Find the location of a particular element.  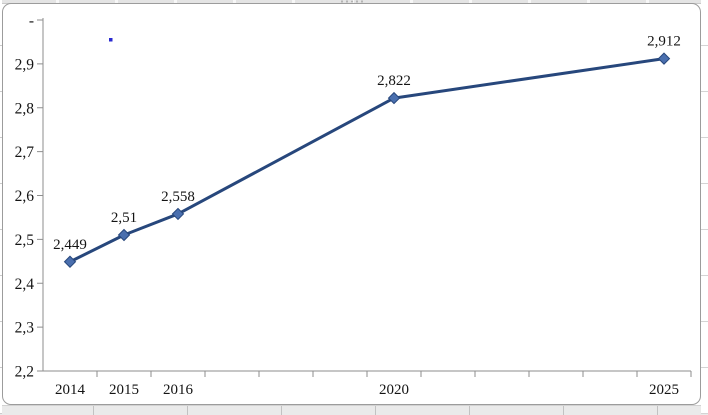

data-label: 2,449 is located at coordinates (70, 245).